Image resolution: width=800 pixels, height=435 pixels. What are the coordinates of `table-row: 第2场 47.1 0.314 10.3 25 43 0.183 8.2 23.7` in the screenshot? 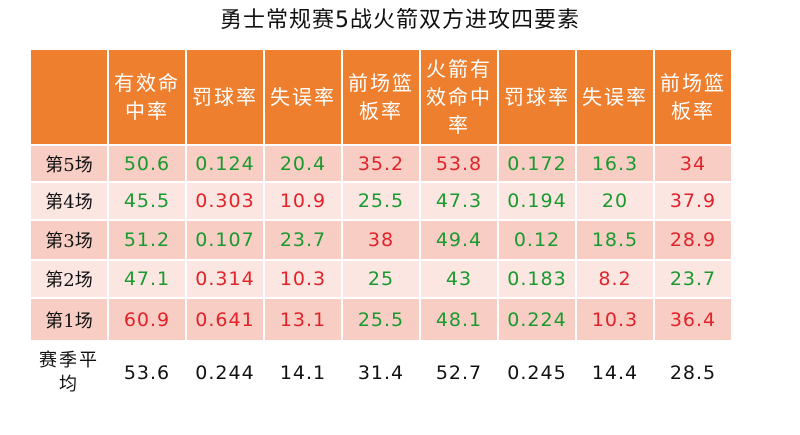 It's located at (381, 279).